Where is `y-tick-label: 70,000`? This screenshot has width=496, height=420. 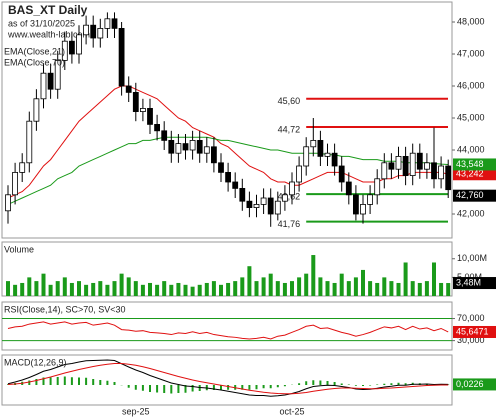 y-tick-label: 70,000 is located at coordinates (471, 318).